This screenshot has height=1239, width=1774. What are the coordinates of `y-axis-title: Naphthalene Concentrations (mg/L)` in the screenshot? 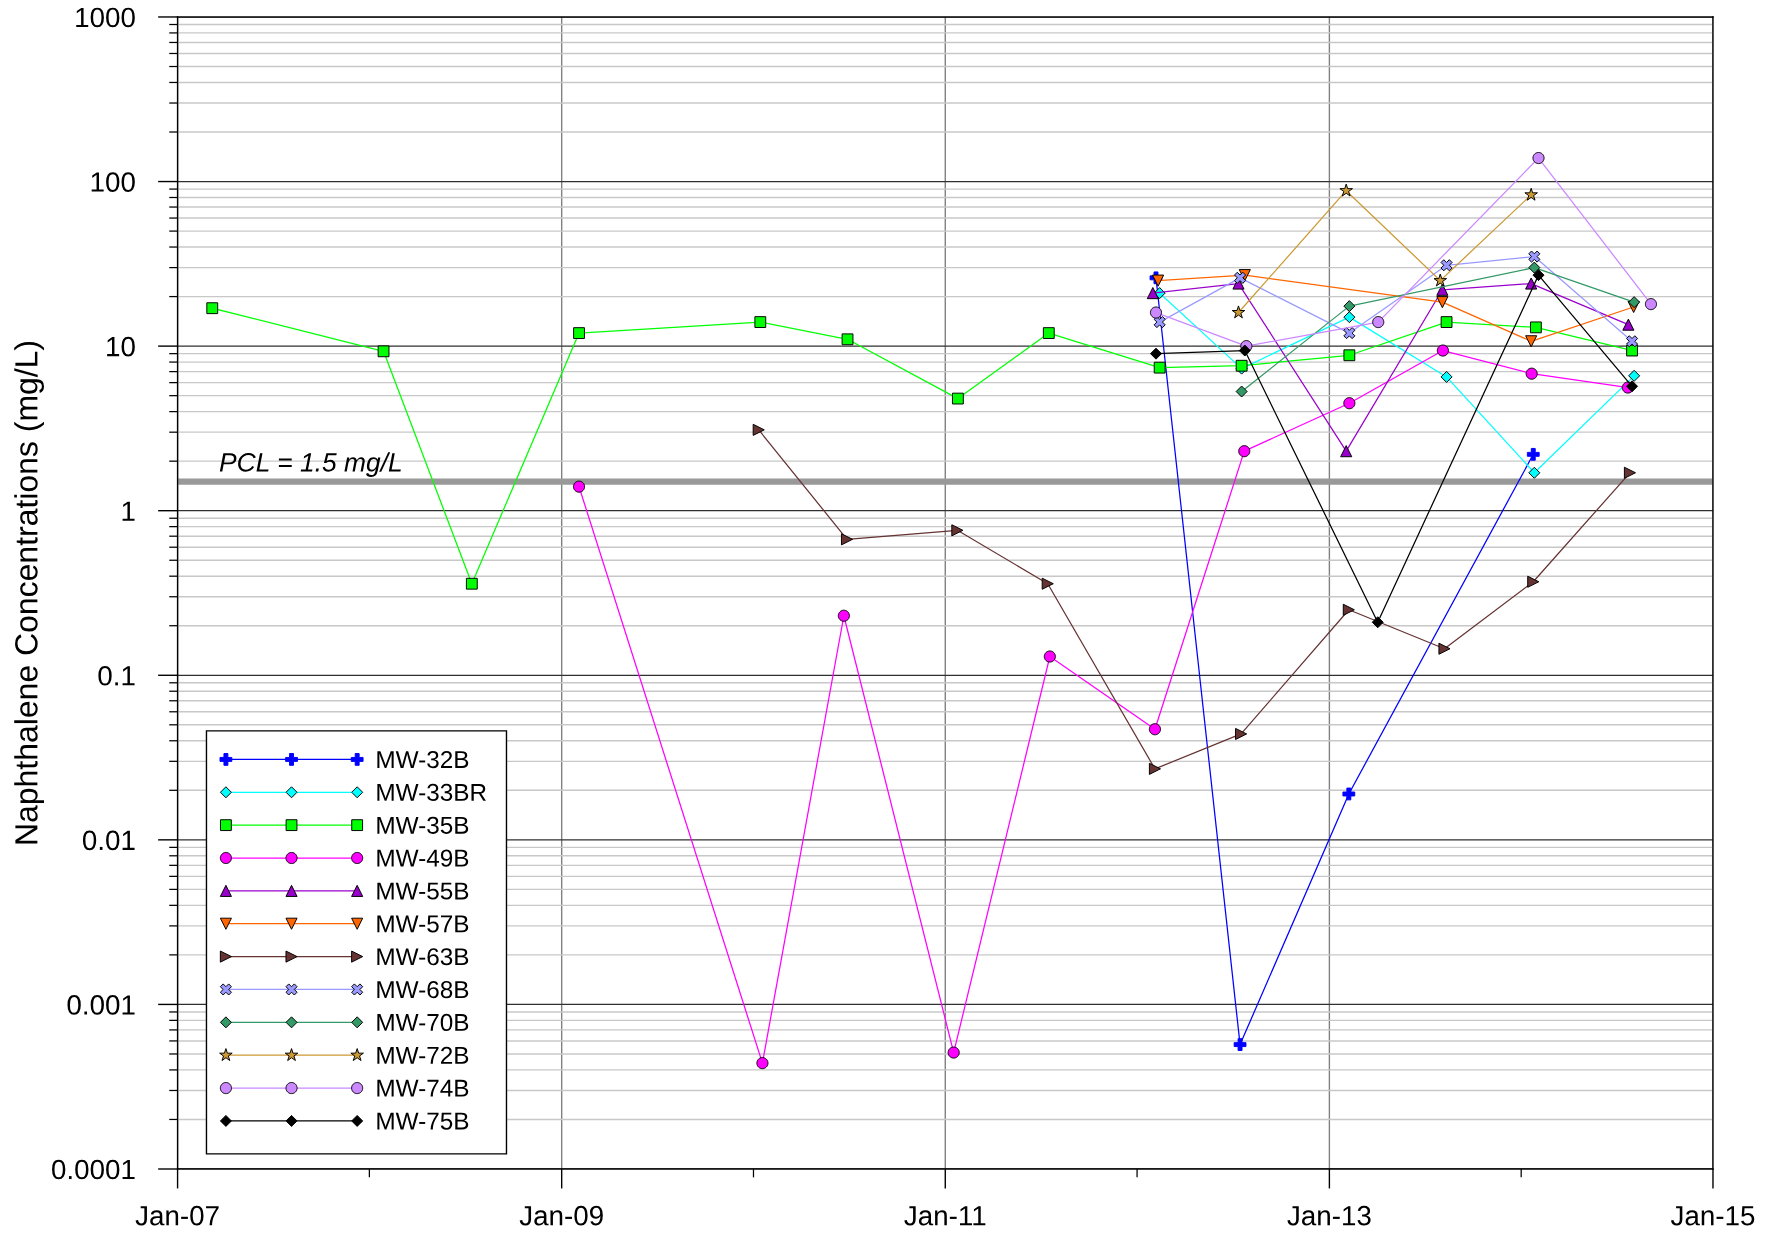 It's located at (29, 592).